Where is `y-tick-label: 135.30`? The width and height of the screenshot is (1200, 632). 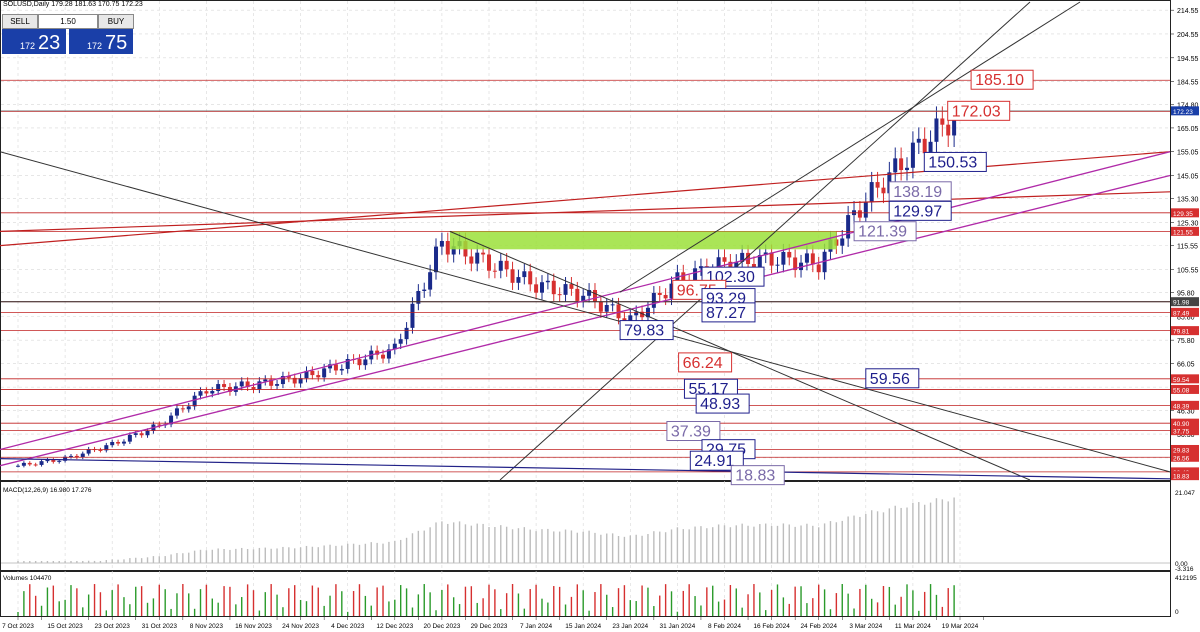 y-tick-label: 135.30 is located at coordinates (1188, 200).